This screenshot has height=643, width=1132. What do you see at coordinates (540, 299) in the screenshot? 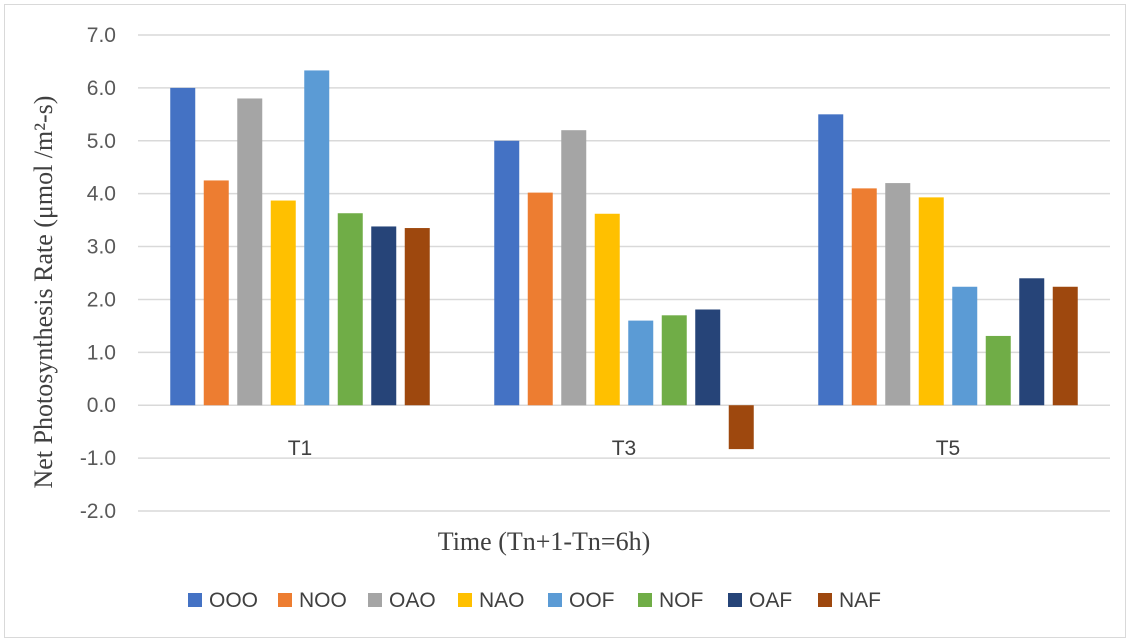
I see `bar-noo-t3` at bounding box center [540, 299].